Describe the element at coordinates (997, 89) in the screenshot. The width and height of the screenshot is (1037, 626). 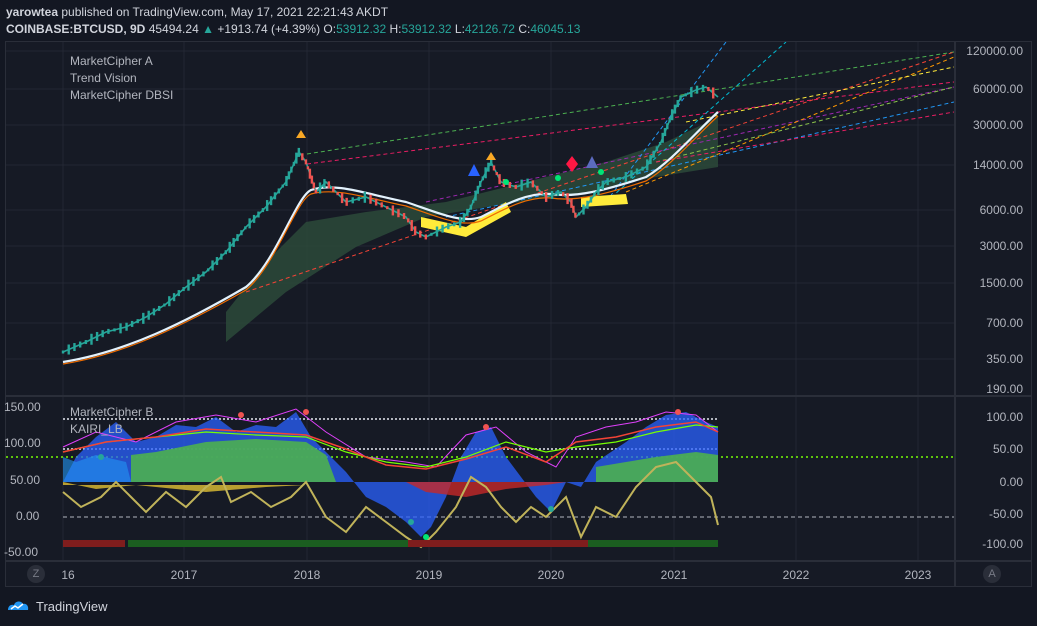
I see `price-label: 60000.00` at that location.